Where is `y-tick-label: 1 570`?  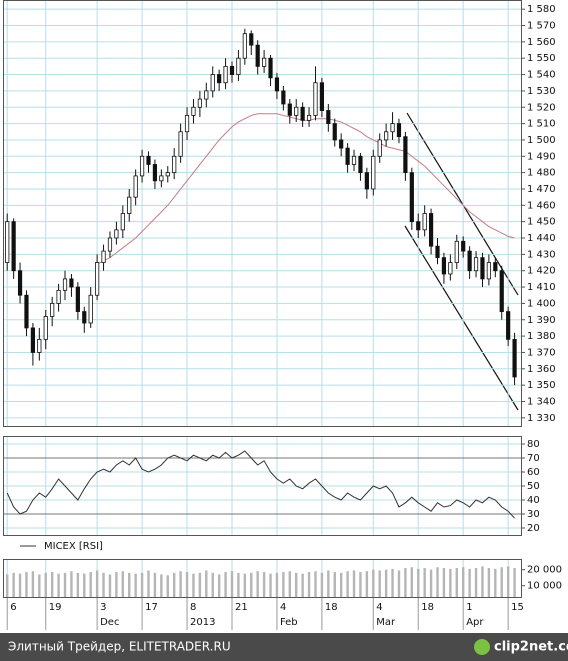
y-tick-label: 1 570 is located at coordinates (541, 26).